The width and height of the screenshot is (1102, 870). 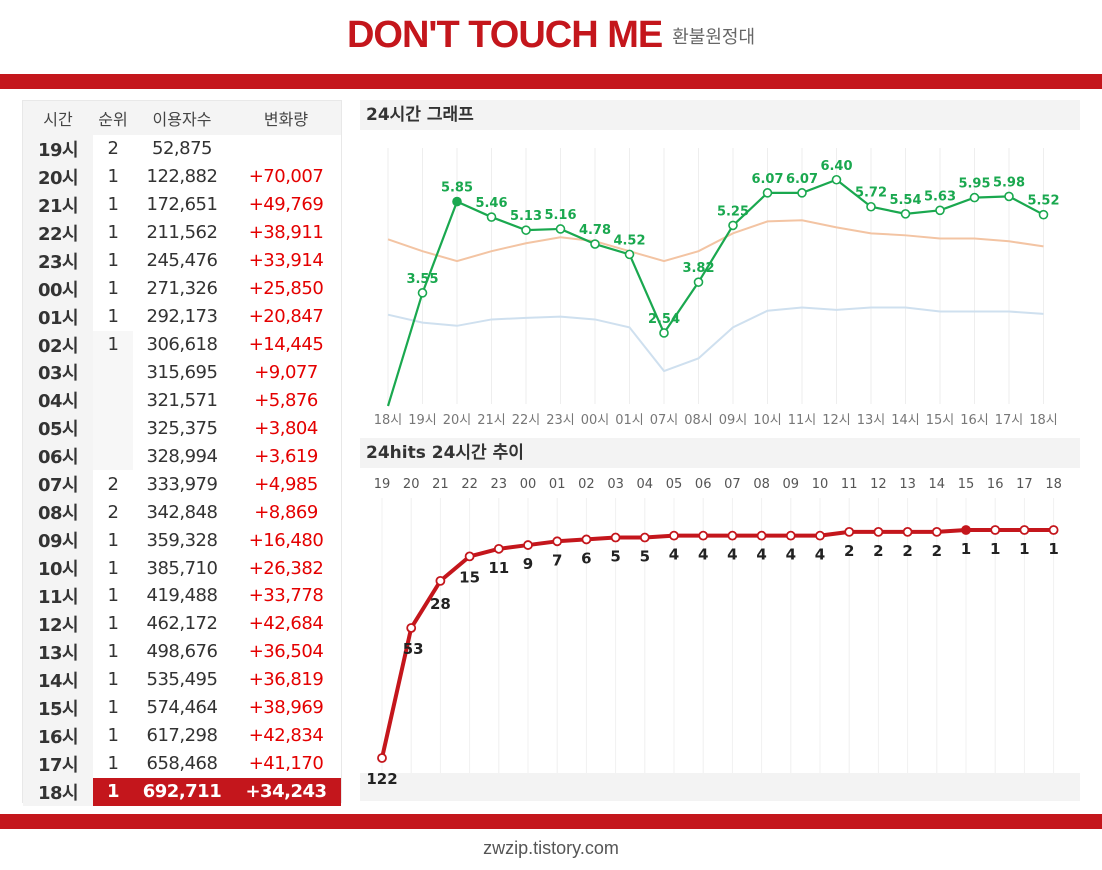 I want to click on table-row: 14시 1 535,495 +36,819, so click(x=182, y=679).